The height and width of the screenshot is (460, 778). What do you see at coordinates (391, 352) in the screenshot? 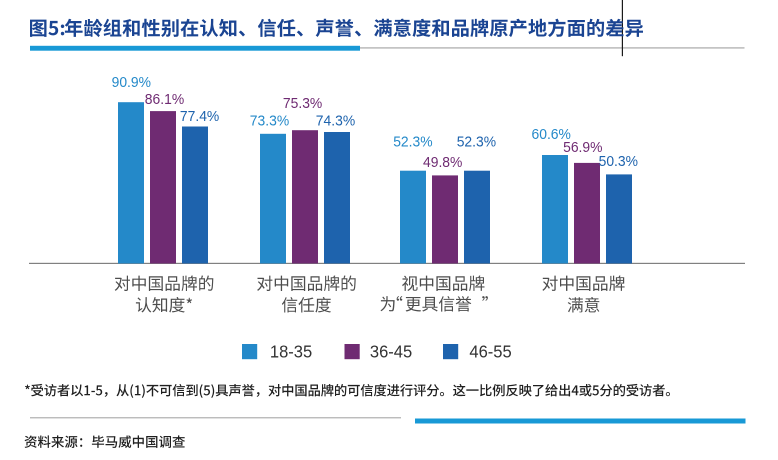
I see `svg-text: 36-45` at bounding box center [391, 352].